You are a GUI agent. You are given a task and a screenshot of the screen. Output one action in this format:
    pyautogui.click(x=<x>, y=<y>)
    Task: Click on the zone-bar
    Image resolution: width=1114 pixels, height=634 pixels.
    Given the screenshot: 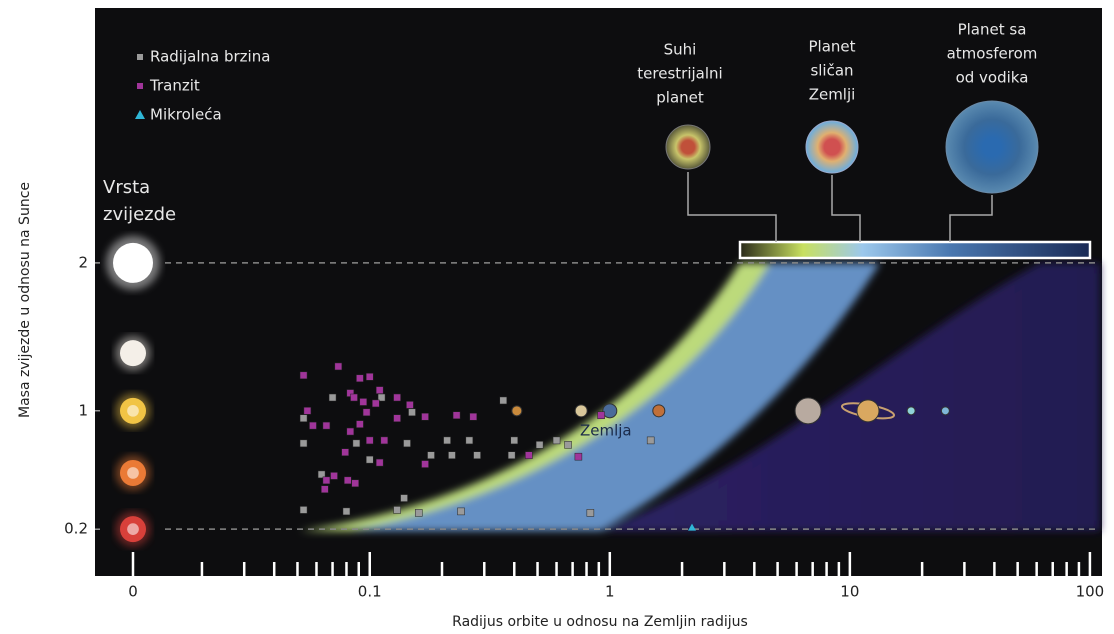 What is the action you would take?
    pyautogui.click(x=915, y=250)
    